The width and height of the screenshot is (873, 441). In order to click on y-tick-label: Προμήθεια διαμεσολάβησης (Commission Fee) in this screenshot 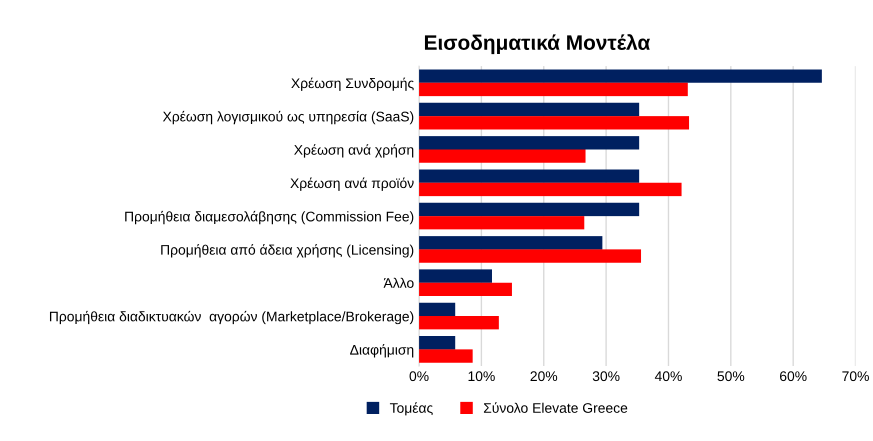, I will do `click(269, 217)`.